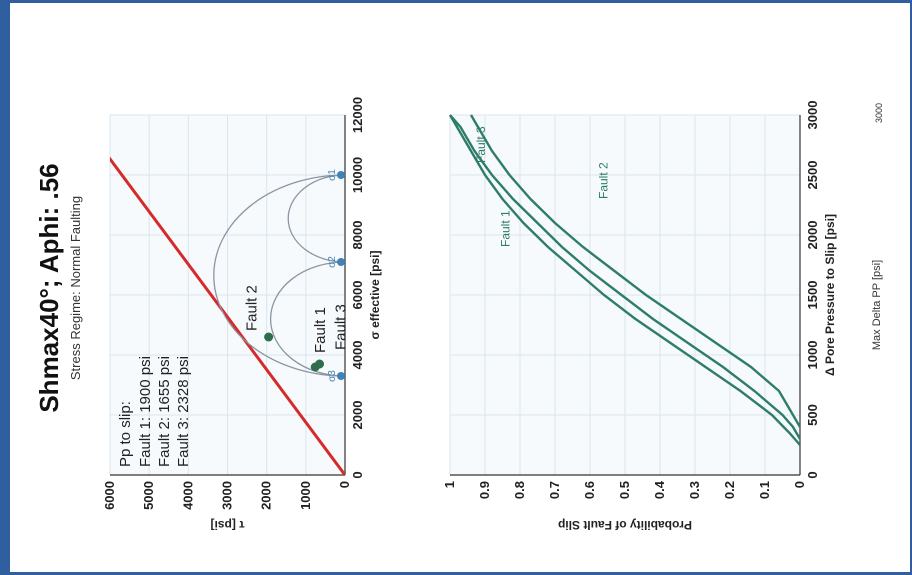  What do you see at coordinates (344, 484) in the screenshot?
I see `mohr-y-tick-label: 0` at bounding box center [344, 484].